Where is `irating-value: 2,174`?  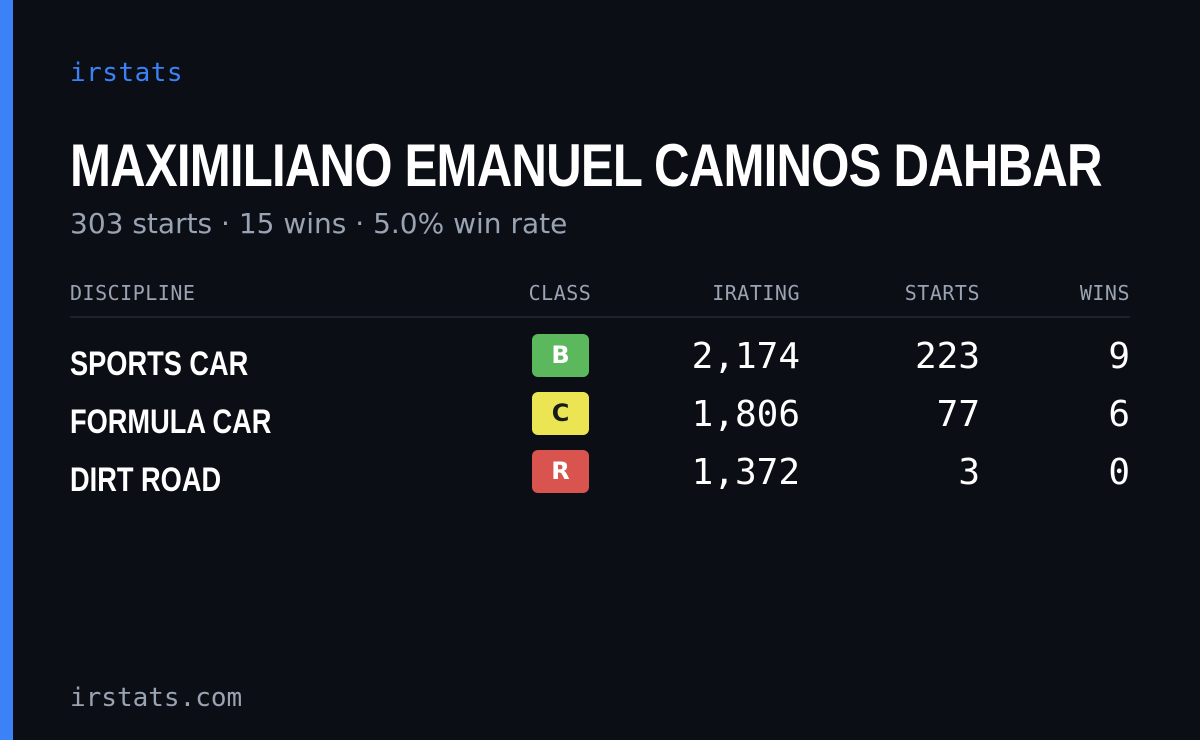 irating-value: 2,174 is located at coordinates (745, 356).